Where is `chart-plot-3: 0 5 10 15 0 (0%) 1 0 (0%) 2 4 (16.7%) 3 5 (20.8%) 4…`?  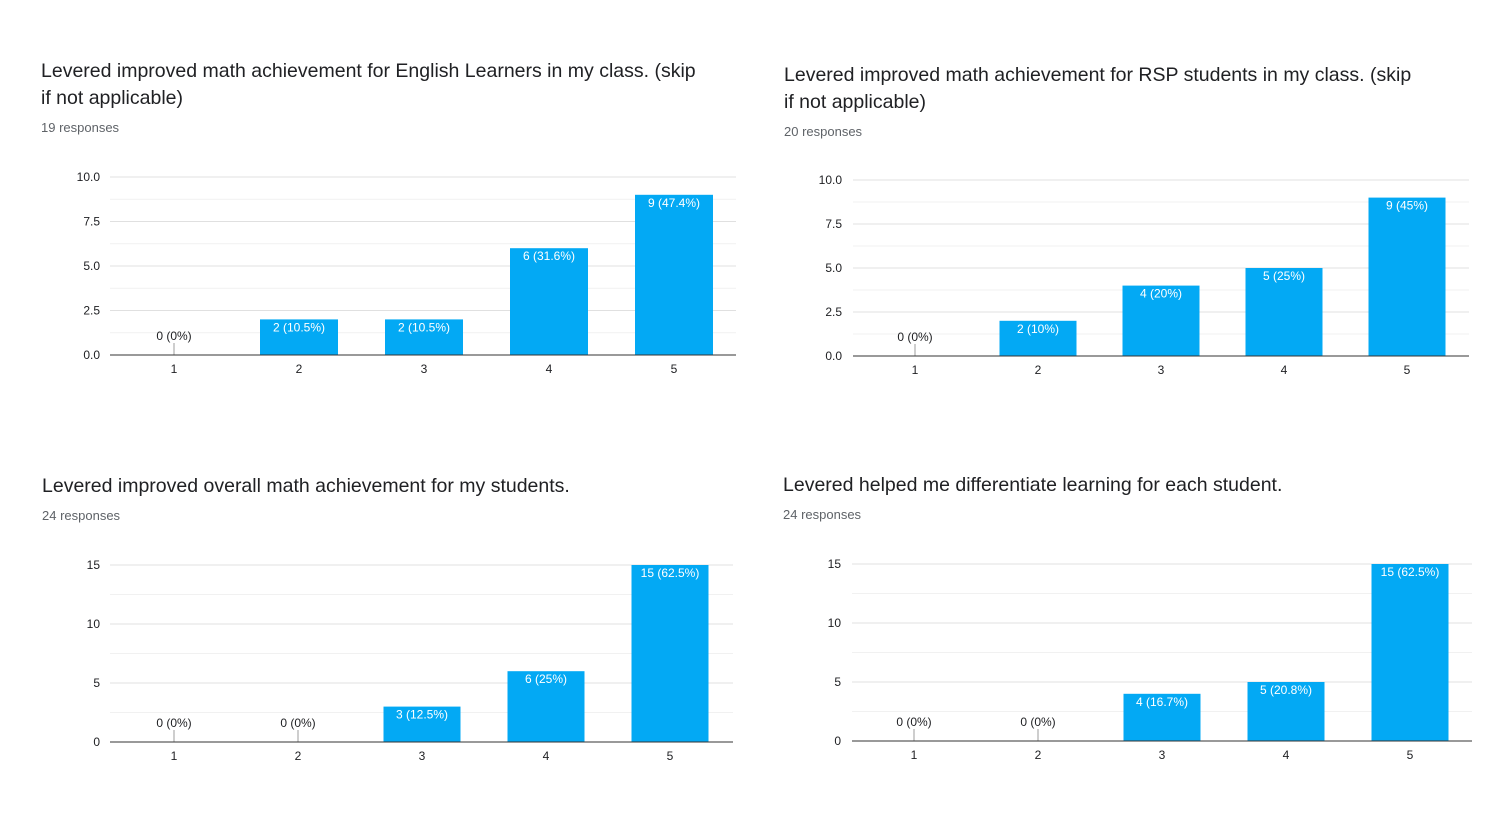 chart-plot-3: 0 5 10 15 0 (0%) 1 0 (0%) 2 4 (16.7%) 3 5 (20.8%) 4… is located at coordinates (1150, 659).